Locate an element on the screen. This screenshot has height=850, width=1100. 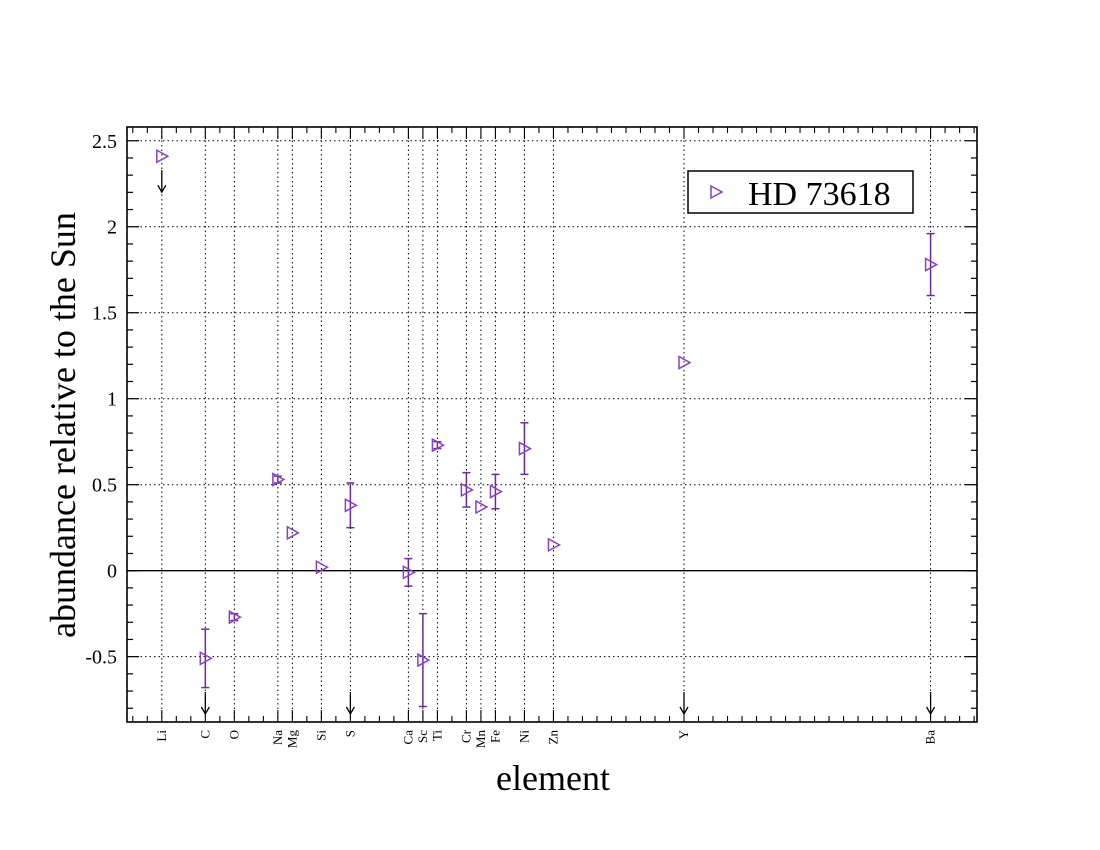
x-element-label: Mn is located at coordinates (480, 739).